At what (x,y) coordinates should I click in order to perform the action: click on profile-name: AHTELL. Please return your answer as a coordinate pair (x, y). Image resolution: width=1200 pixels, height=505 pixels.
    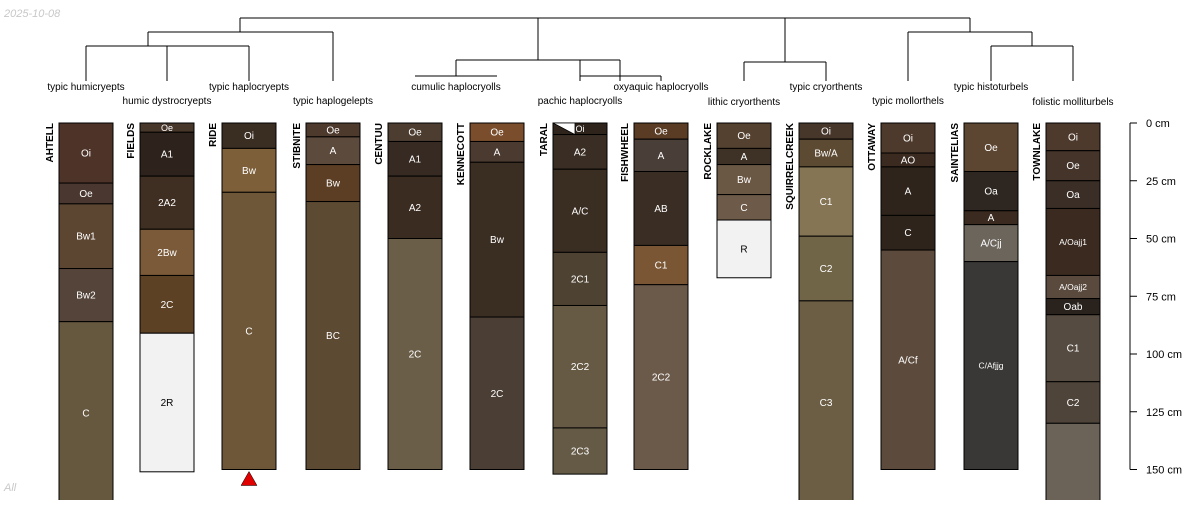
    Looking at the image, I should click on (50, 142).